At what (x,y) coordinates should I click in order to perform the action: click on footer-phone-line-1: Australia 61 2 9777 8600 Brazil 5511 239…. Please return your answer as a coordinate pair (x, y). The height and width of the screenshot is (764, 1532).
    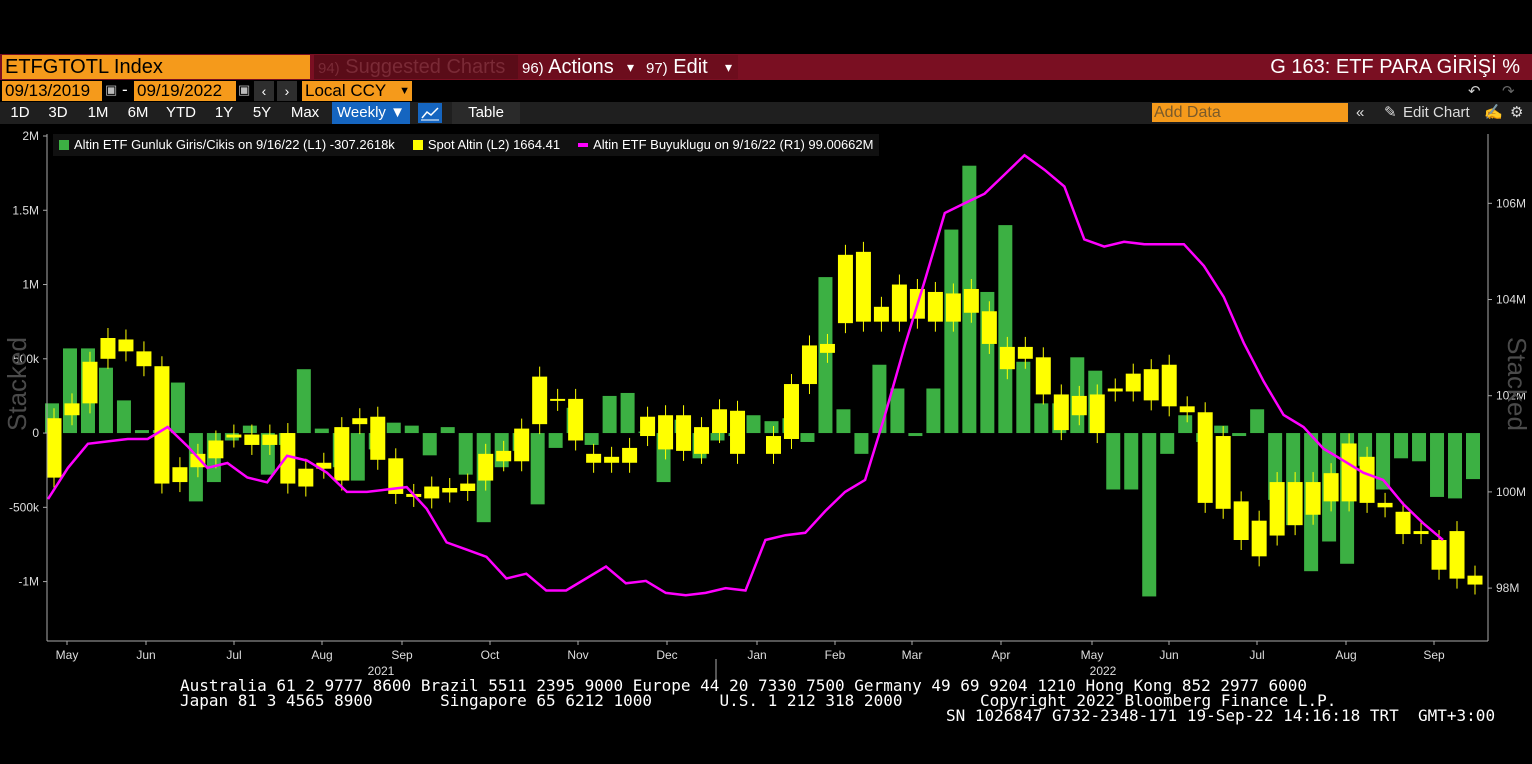
    Looking at the image, I should click on (744, 685).